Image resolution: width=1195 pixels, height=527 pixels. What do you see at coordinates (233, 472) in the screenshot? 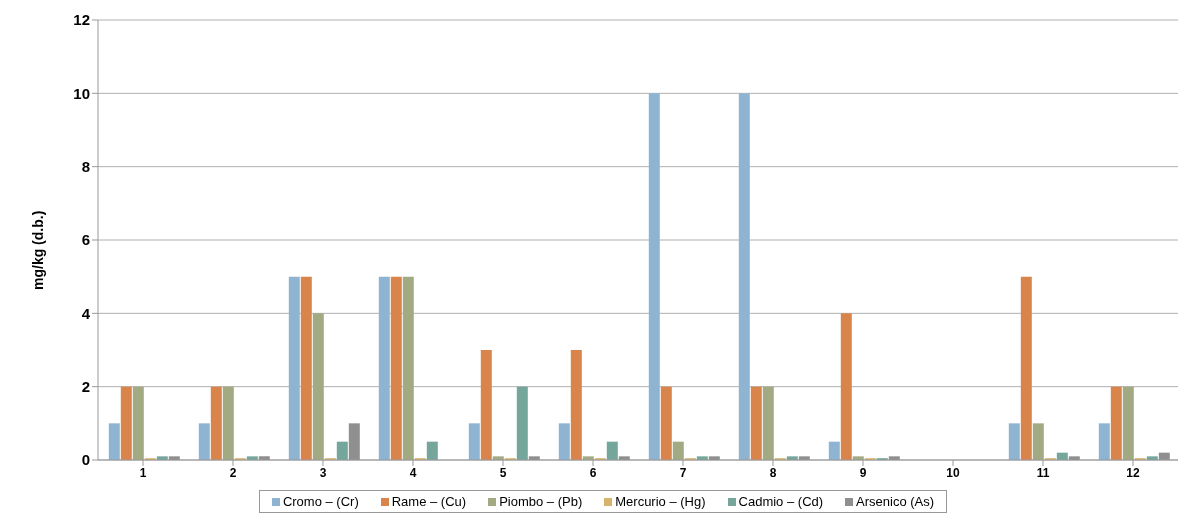
I see `x-tick-label: 2` at bounding box center [233, 472].